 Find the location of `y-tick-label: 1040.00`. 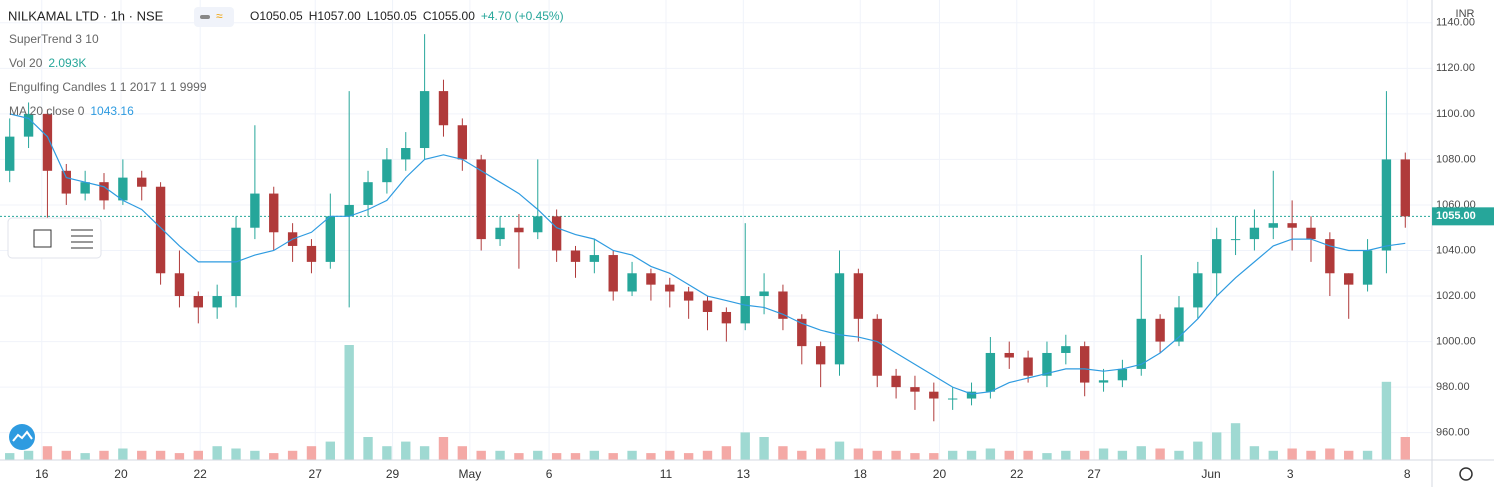

y-tick-label: 1040.00 is located at coordinates (1456, 250).